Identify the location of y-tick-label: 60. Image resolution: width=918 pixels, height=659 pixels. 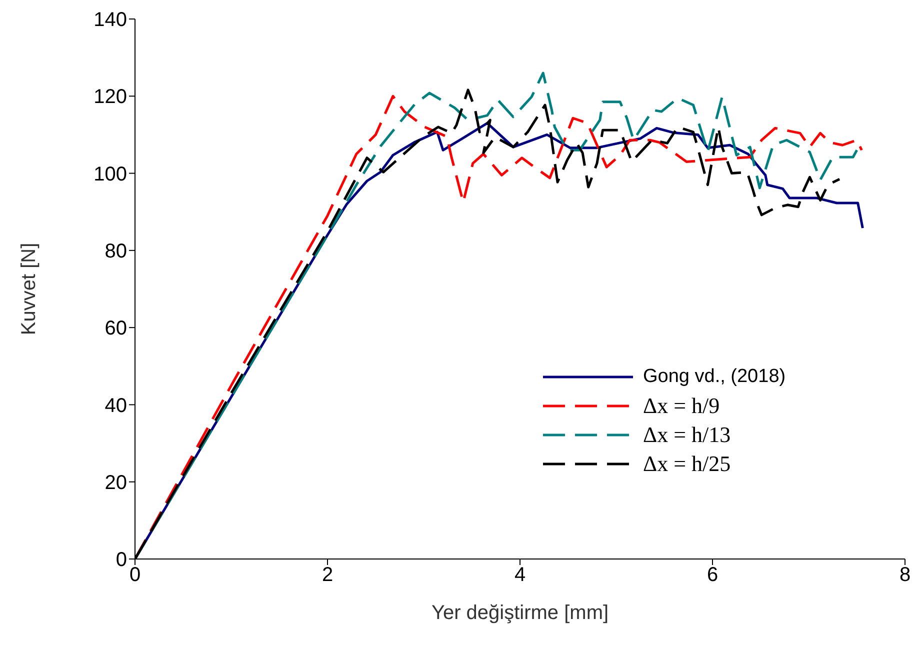
(115, 329).